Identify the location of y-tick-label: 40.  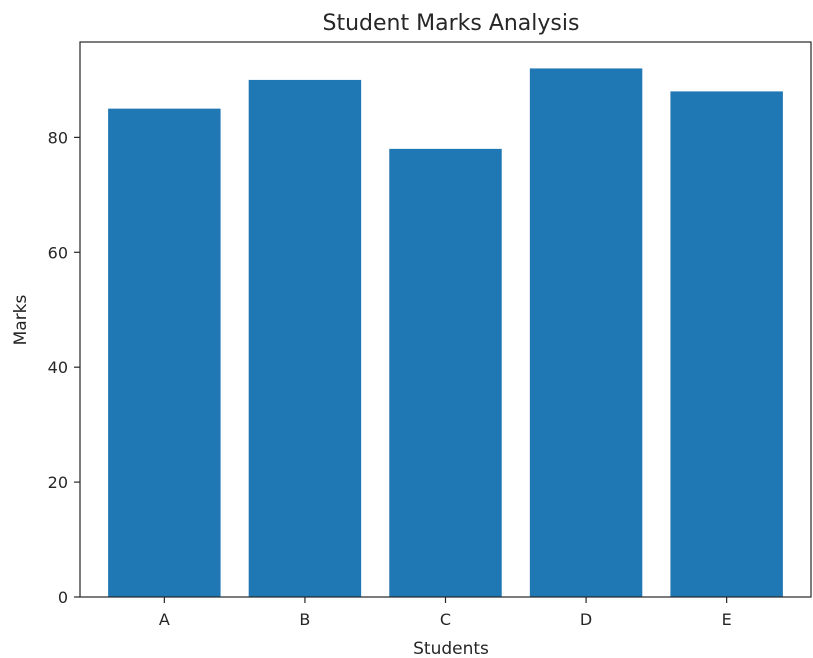
(58, 367).